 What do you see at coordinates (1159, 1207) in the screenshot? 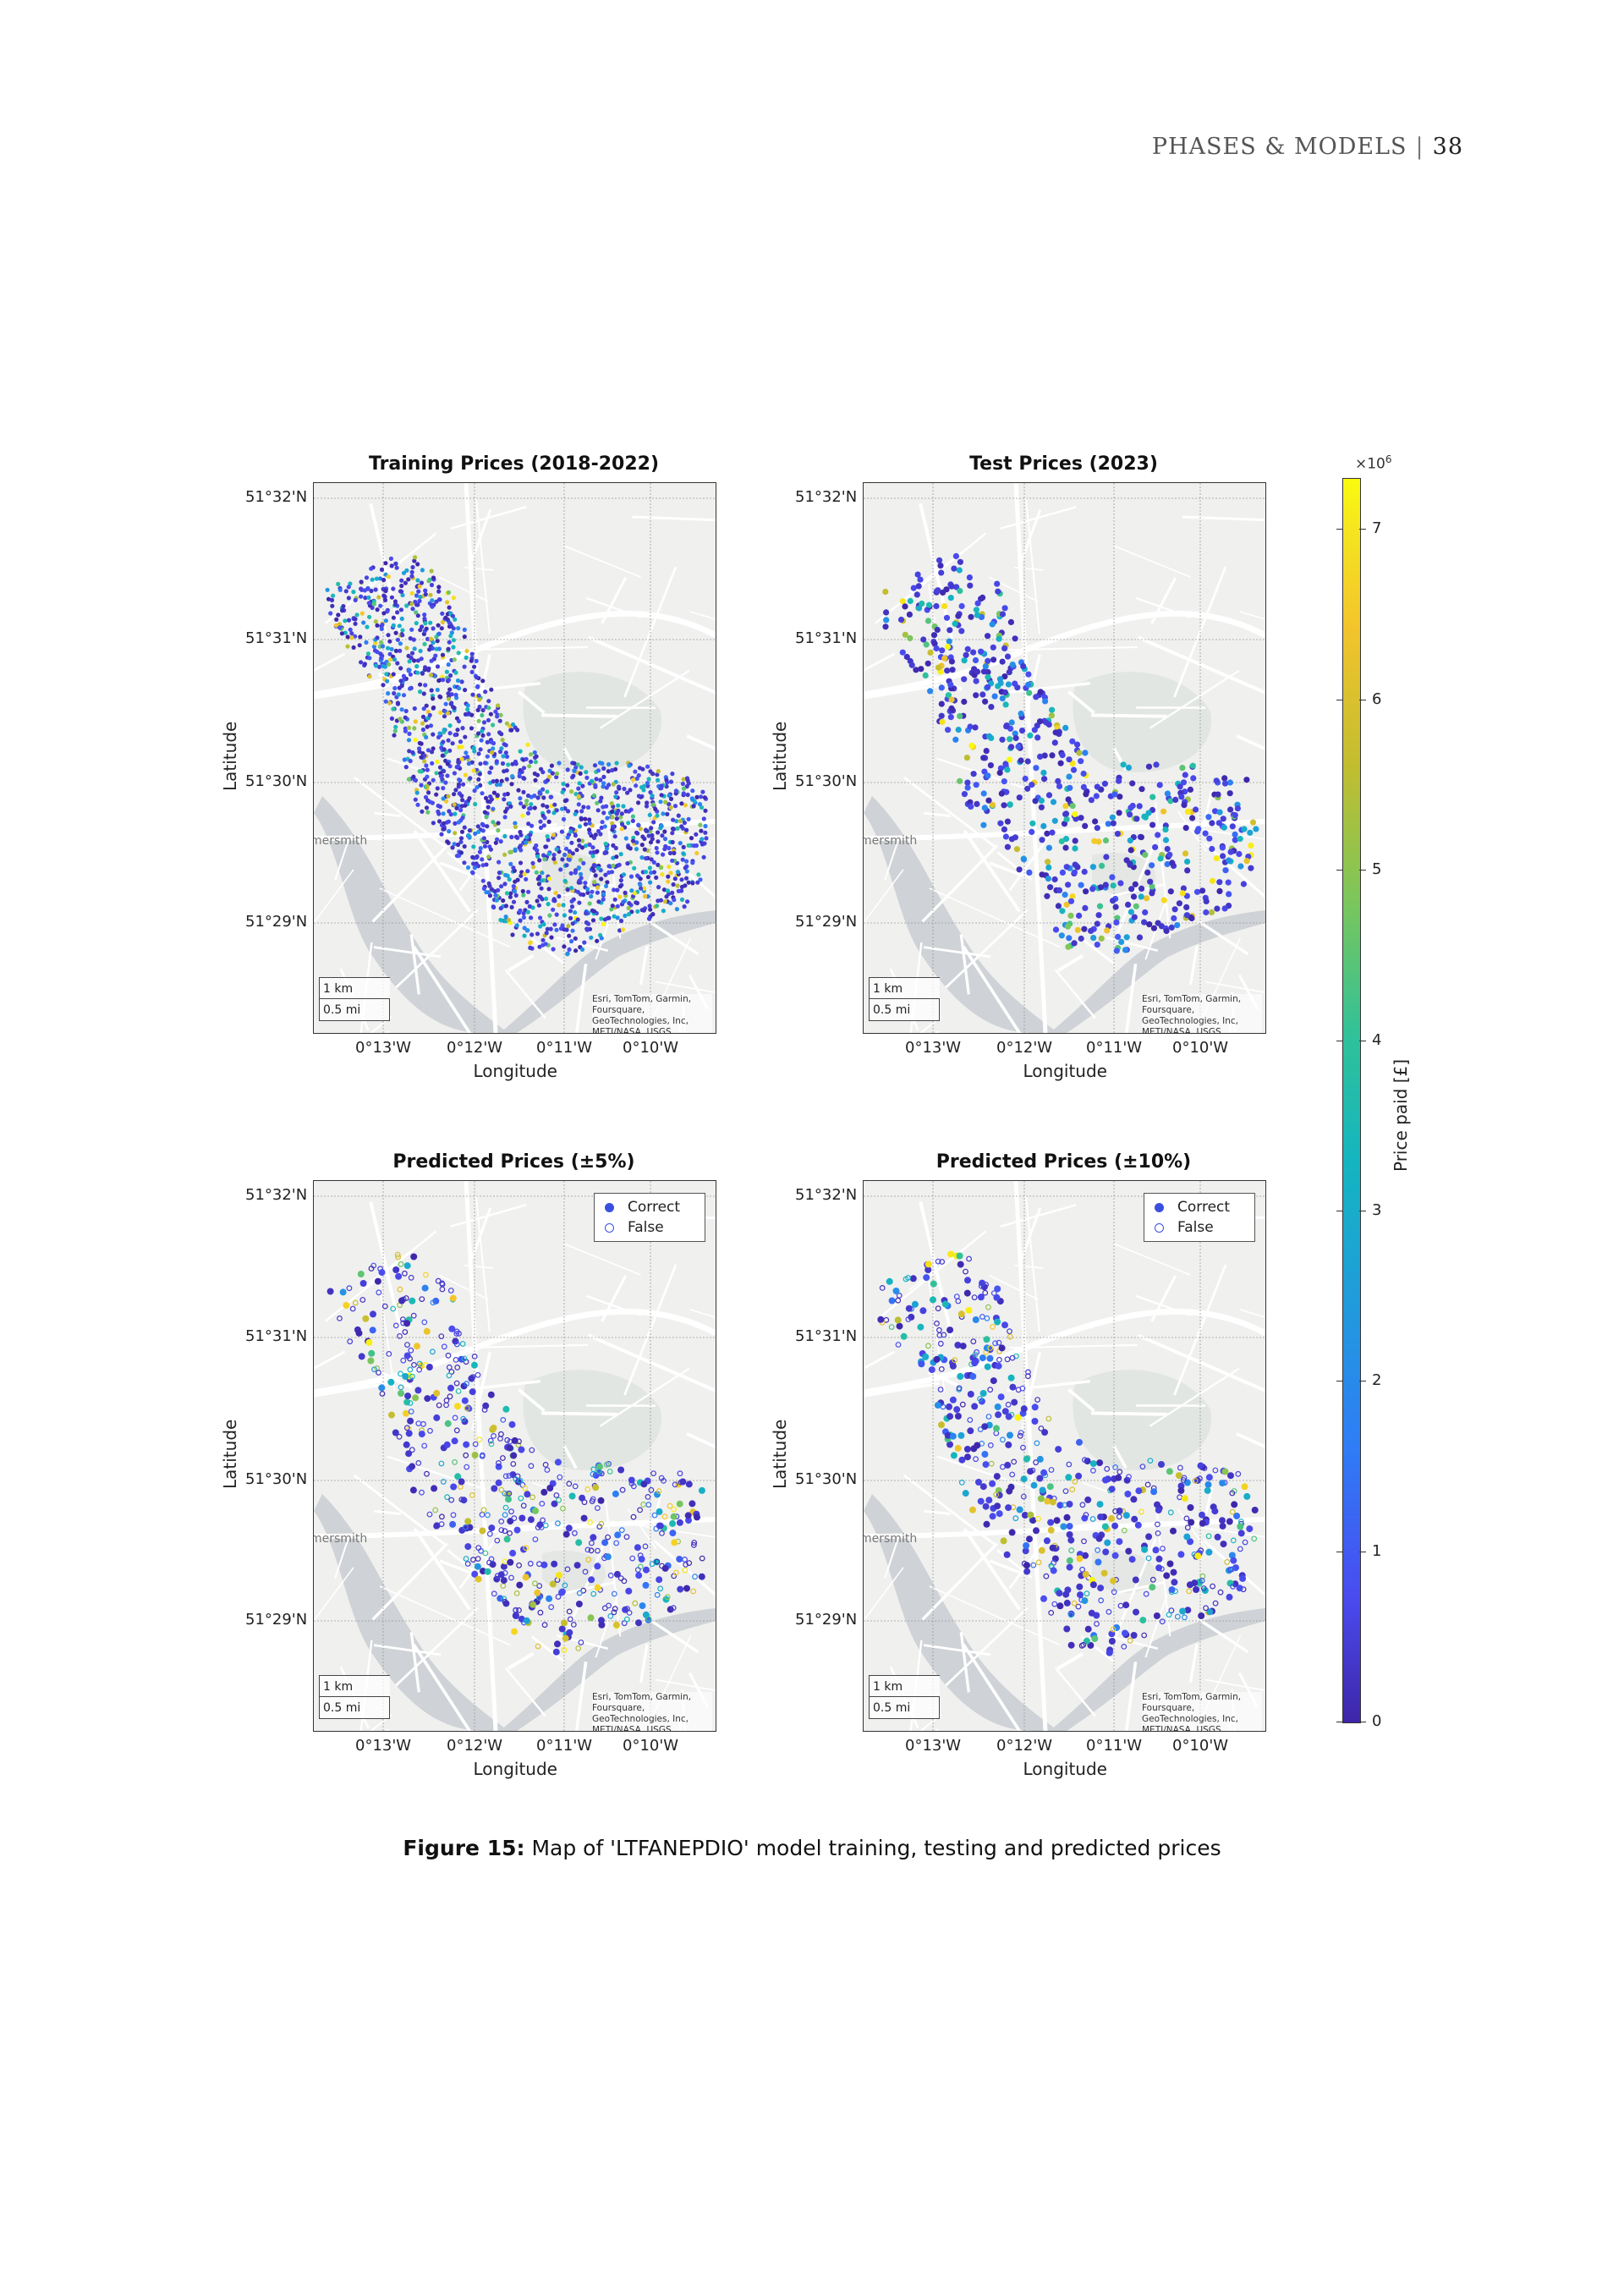
I see `filled-circle-icon` at bounding box center [1159, 1207].